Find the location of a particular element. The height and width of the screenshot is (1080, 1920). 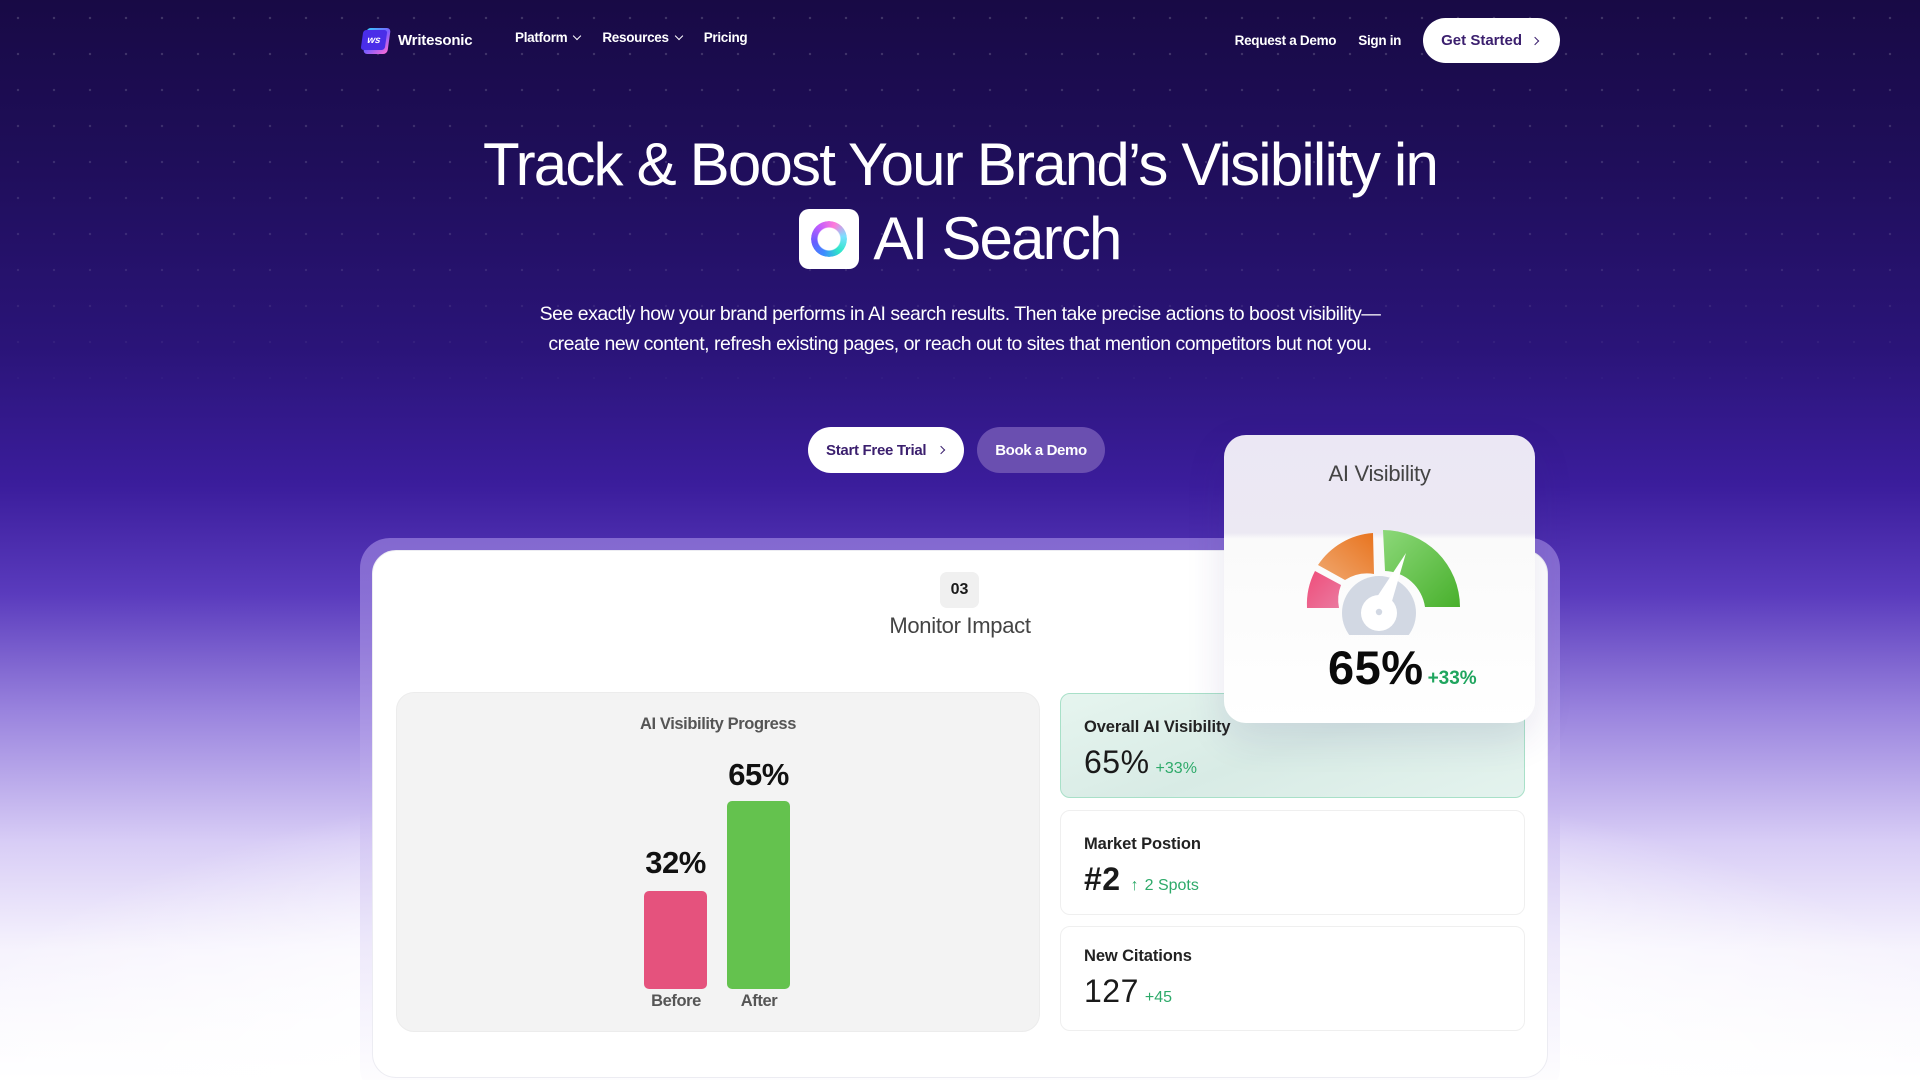

request-demo-link: Request a Demo is located at coordinates (1285, 40).